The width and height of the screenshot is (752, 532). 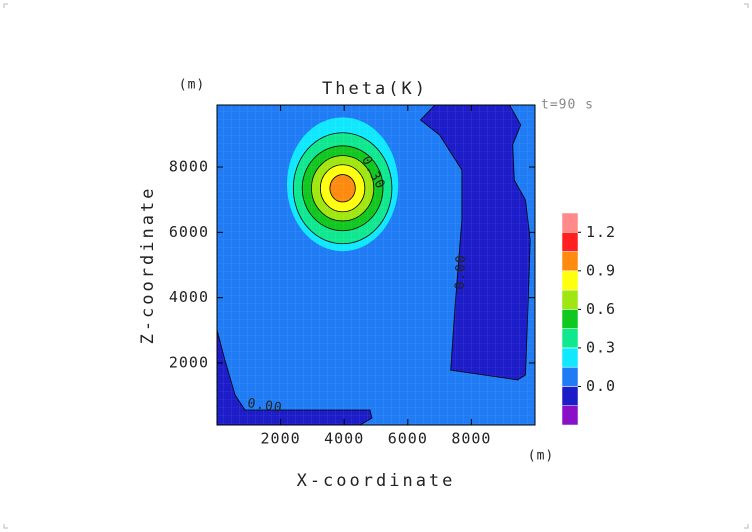 What do you see at coordinates (189, 167) in the screenshot?
I see `y-tick-label: 8000` at bounding box center [189, 167].